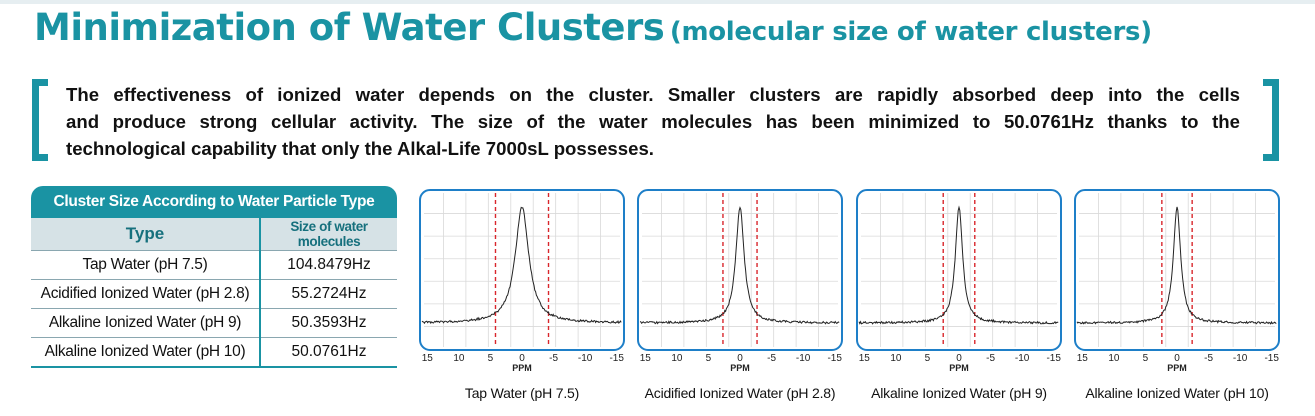 This screenshot has width=1315, height=416. I want to click on title-main: Minimization of Water Clusters, so click(349, 27).